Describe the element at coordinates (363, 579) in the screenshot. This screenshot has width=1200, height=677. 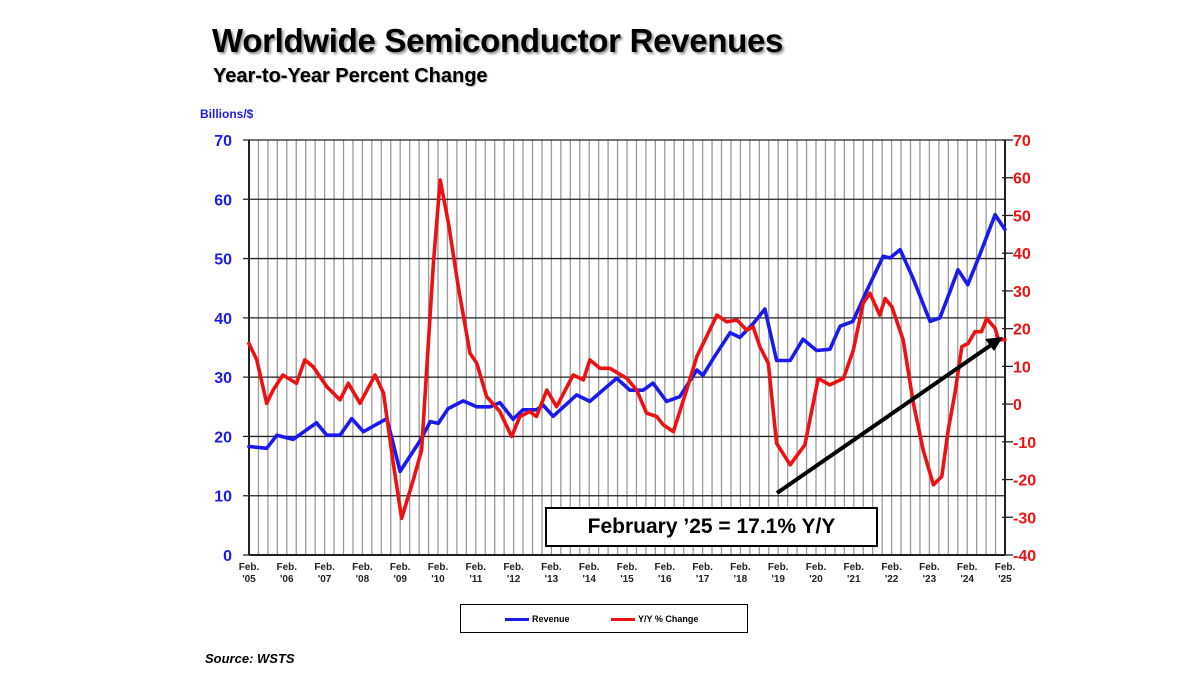
I see `x-tick-year: '08` at that location.